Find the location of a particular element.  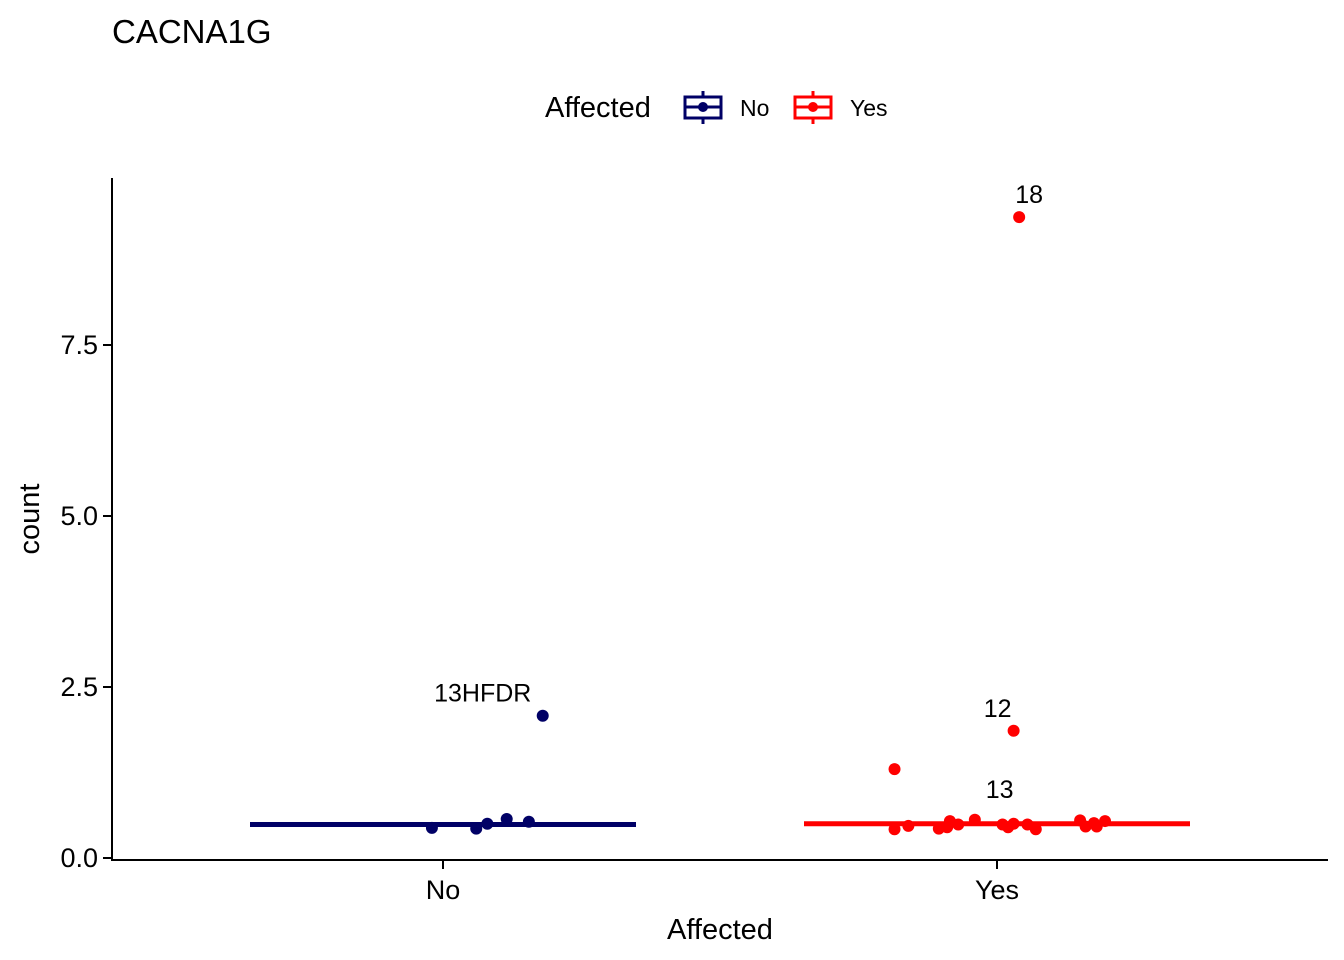

x-tick-label: No is located at coordinates (443, 890).